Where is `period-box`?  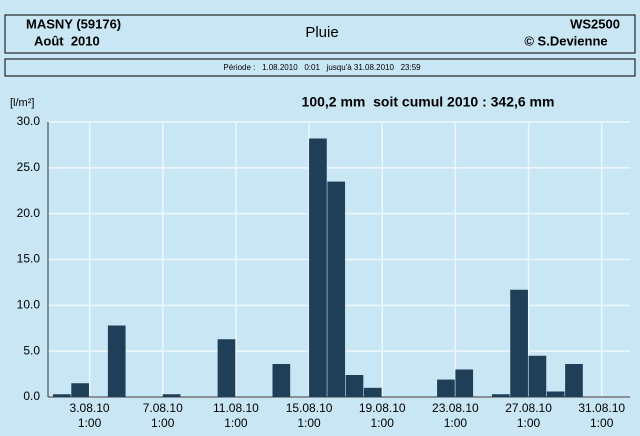
period-box is located at coordinates (320, 67).